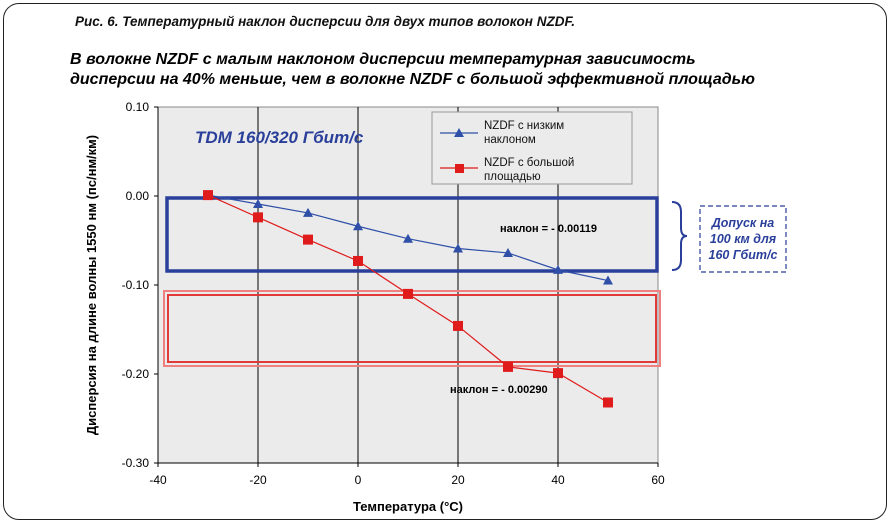  I want to click on tolerance-label-2: 100 км для, so click(743, 239).